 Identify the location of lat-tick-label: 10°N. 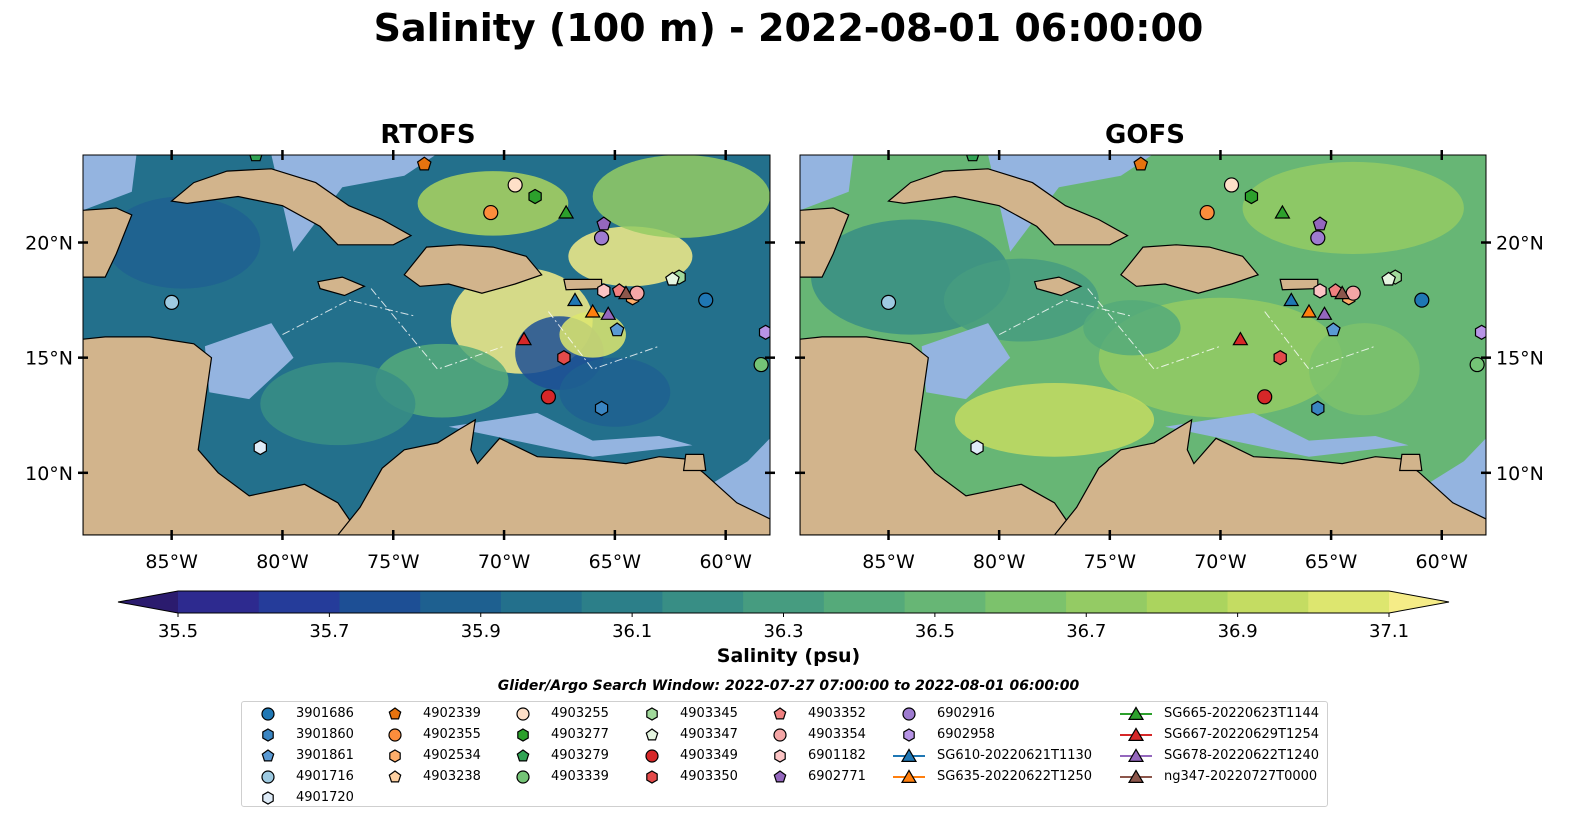
(49, 474).